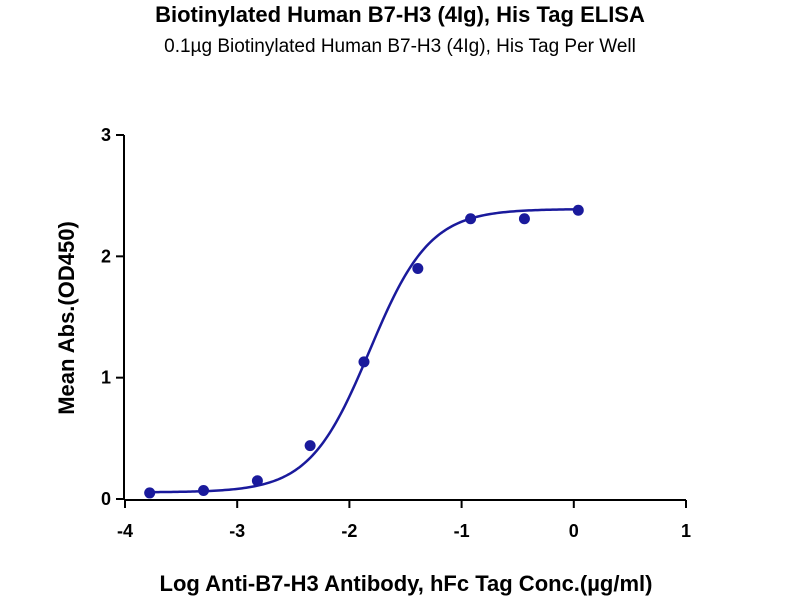 The height and width of the screenshot is (600, 800). I want to click on x-tick-label: -2, so click(349, 531).